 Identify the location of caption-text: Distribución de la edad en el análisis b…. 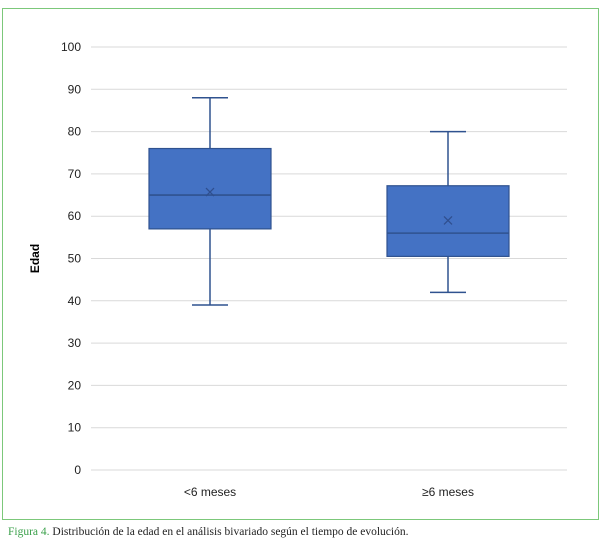
(229, 532).